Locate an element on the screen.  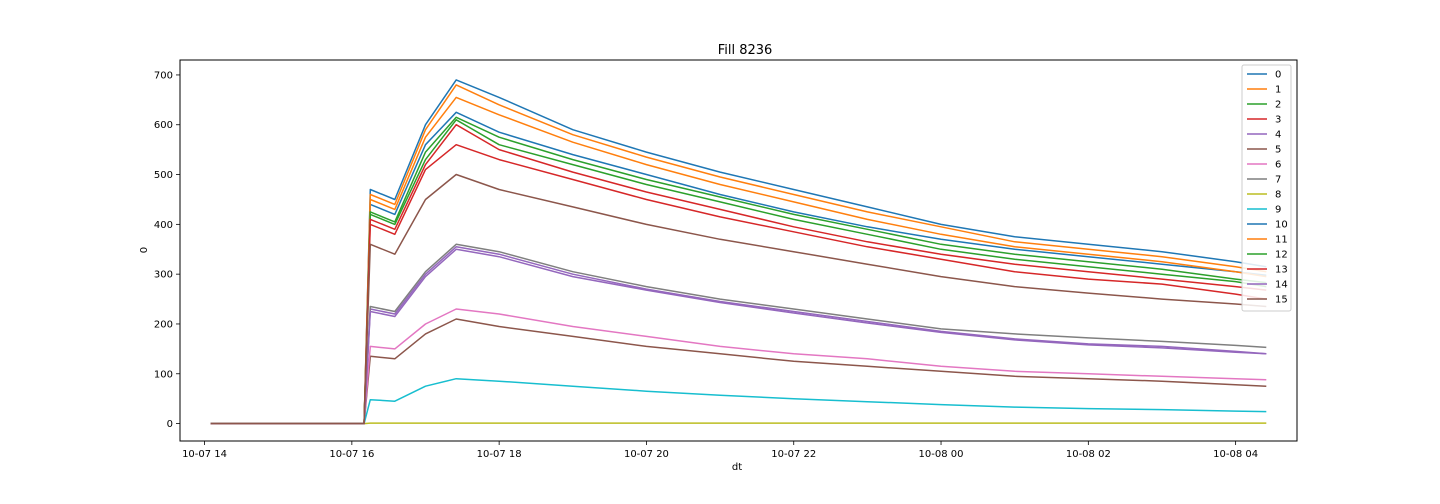
x-tick-label: 10-07 14 is located at coordinates (204, 454).